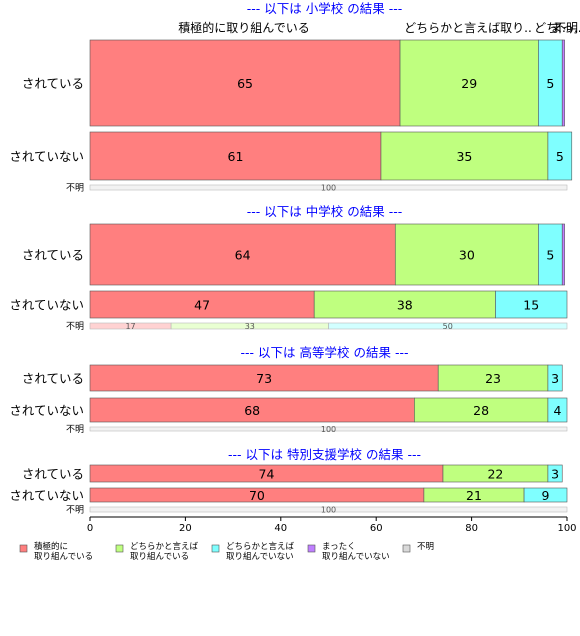  I want to click on x-tick-label-2: 40, so click(280, 528).